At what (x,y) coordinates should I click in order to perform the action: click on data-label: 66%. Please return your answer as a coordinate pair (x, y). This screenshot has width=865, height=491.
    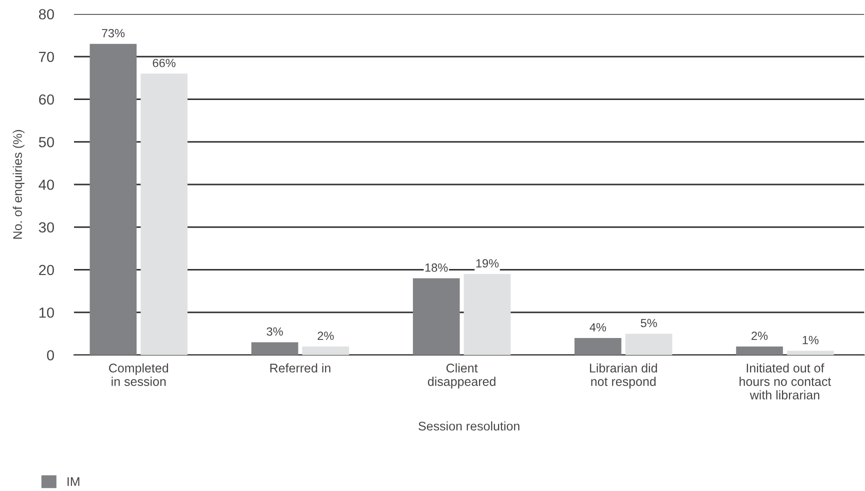
    Looking at the image, I should click on (164, 63).